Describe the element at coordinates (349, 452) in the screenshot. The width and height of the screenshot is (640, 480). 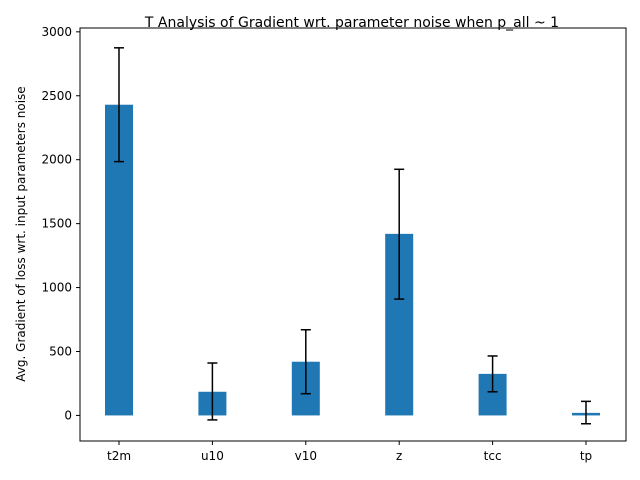
I see `x-axis: t2m u10 v10 z tcc tp` at that location.